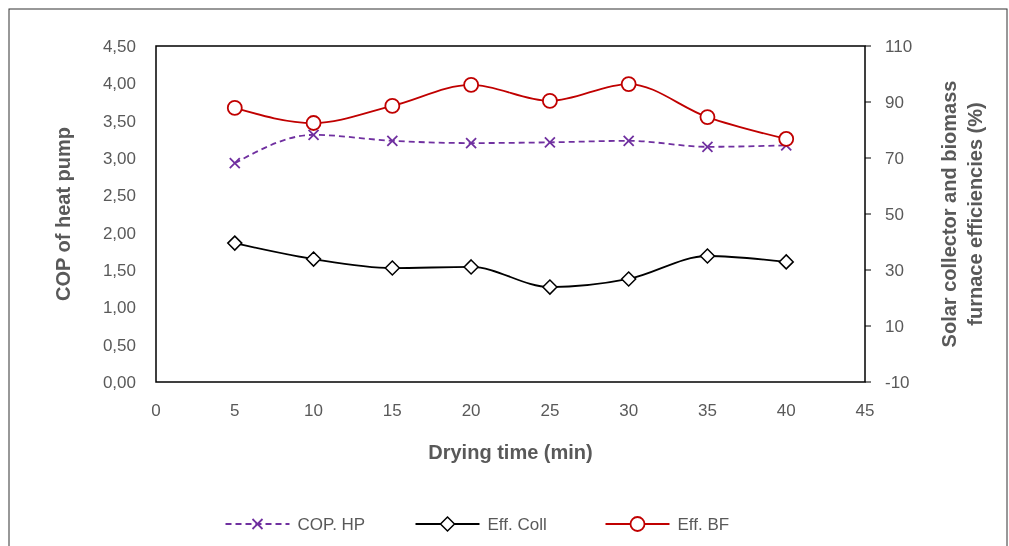 Image resolution: width=1009 pixels, height=546 pixels. I want to click on legend-label: Eff. Coll, so click(517, 524).